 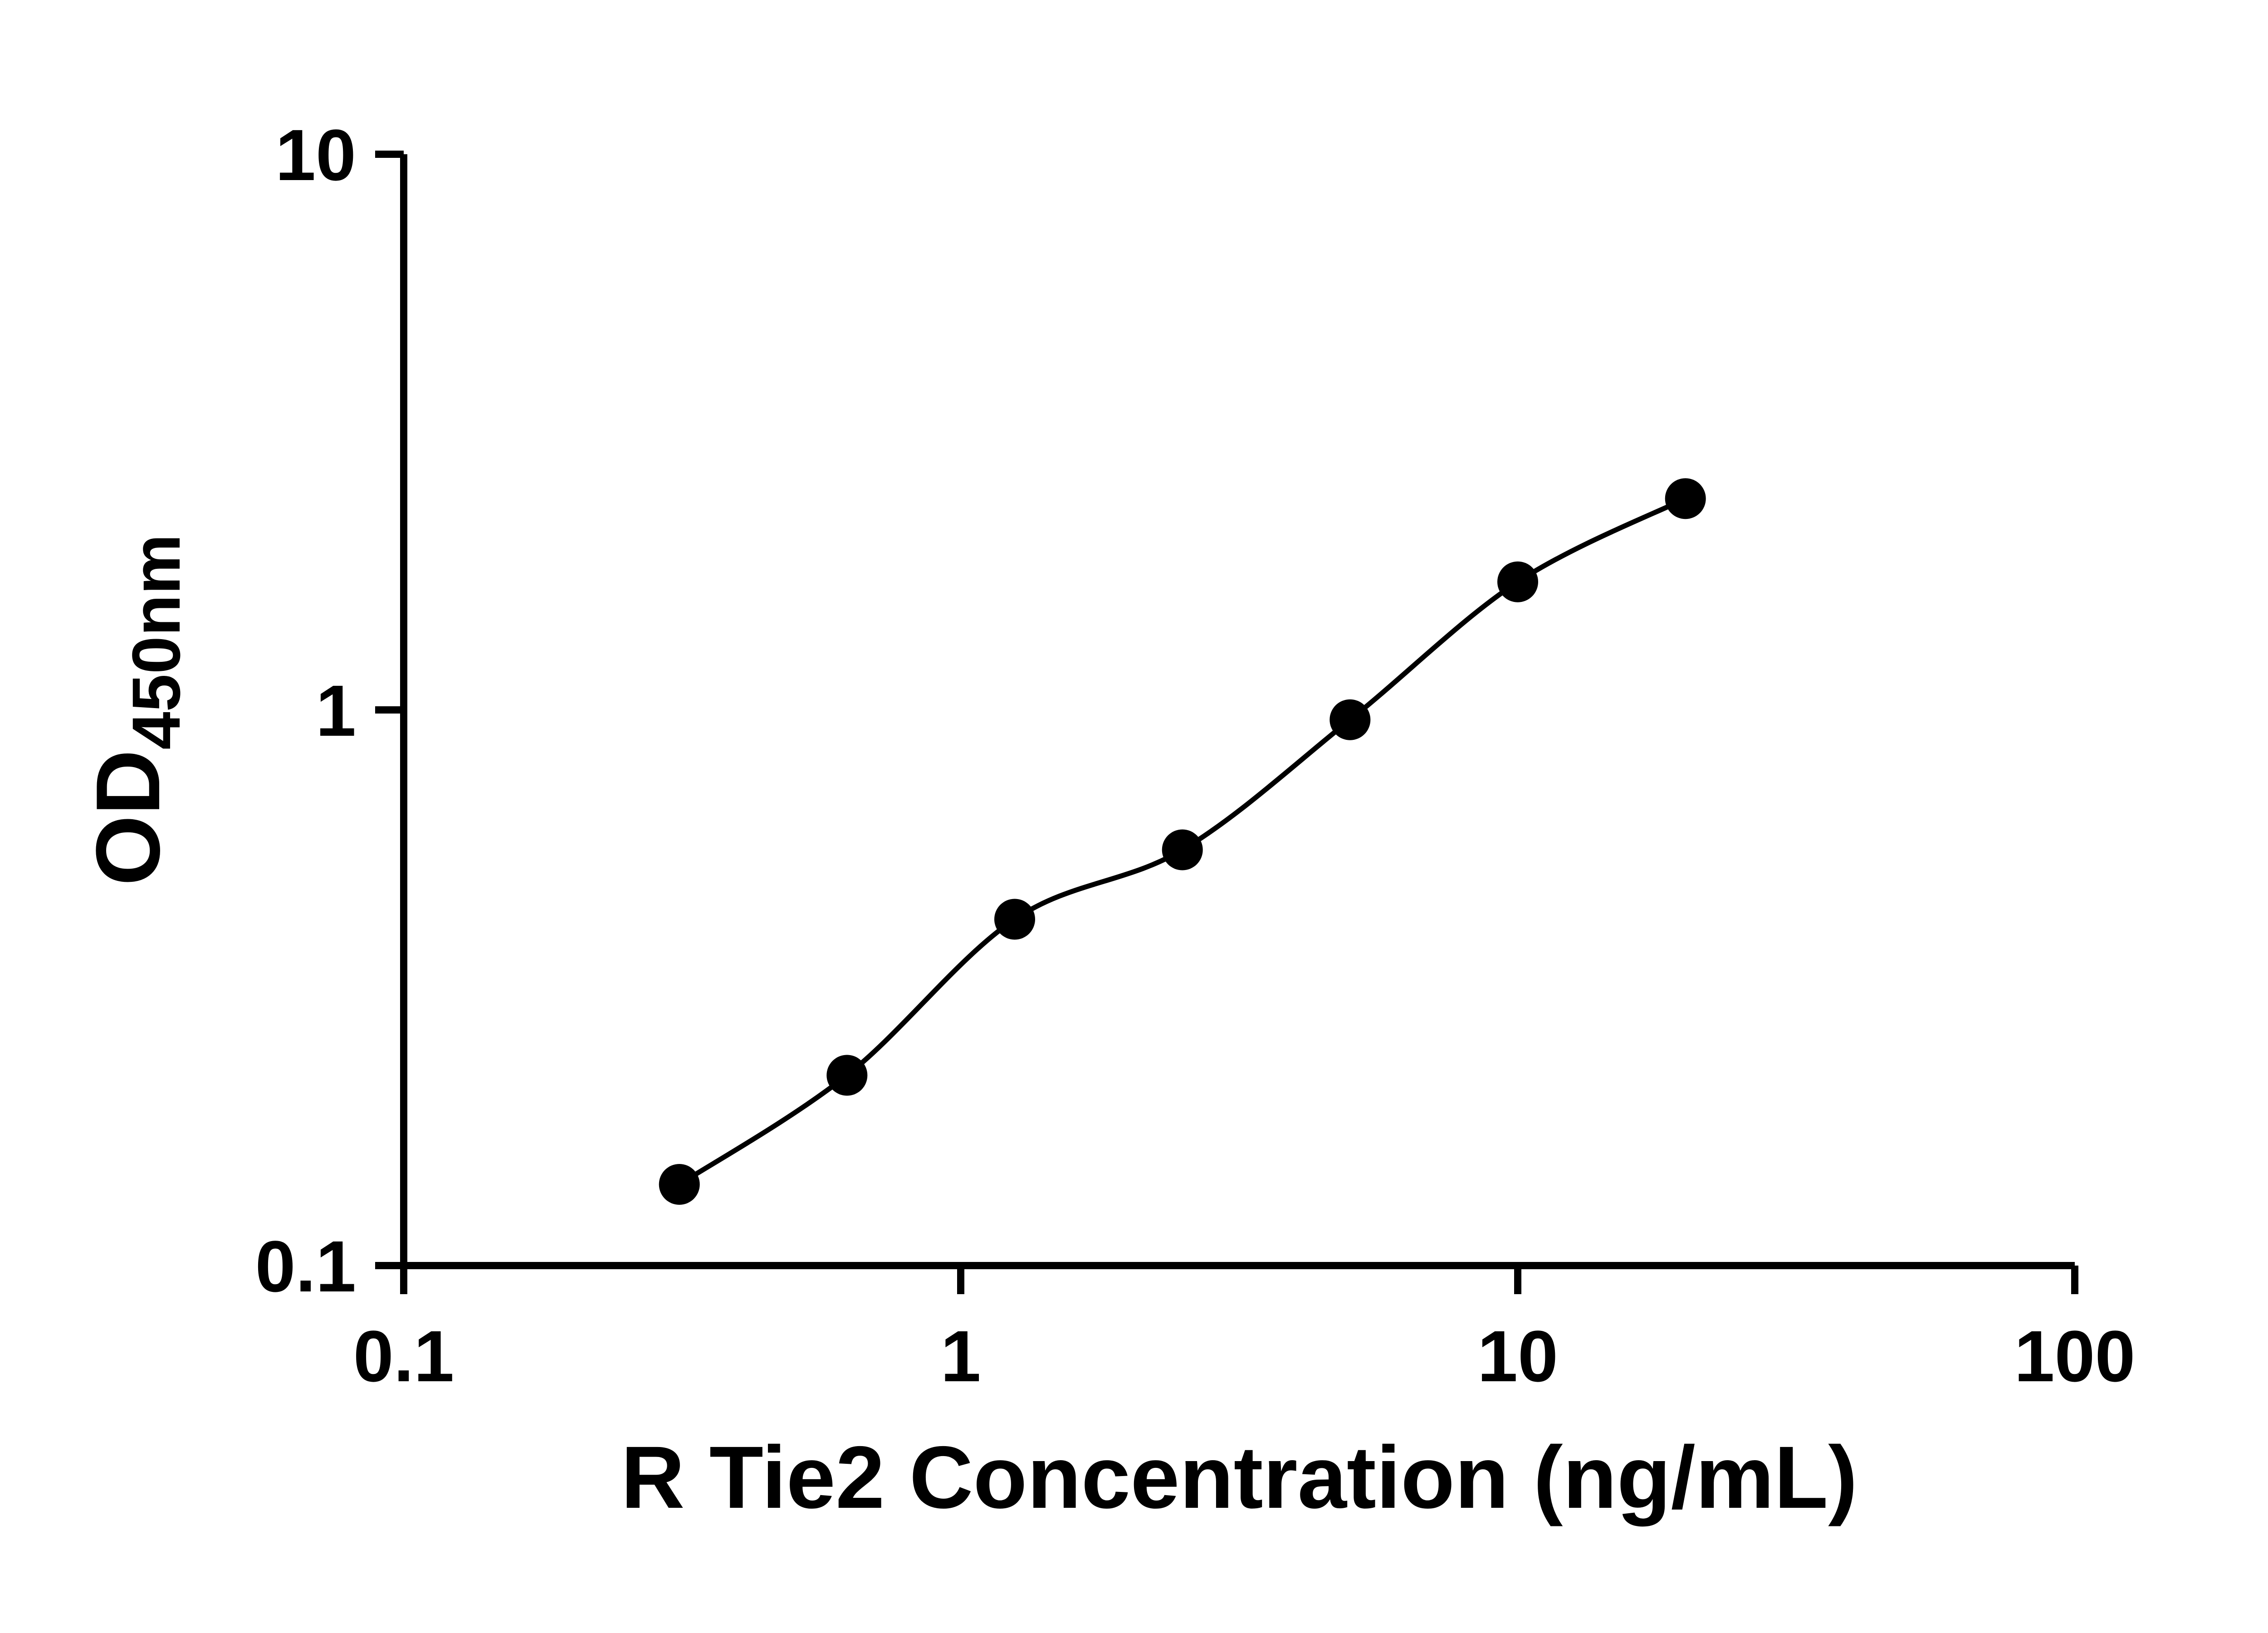 I want to click on x-tick-label: 0.1, so click(x=404, y=1356).